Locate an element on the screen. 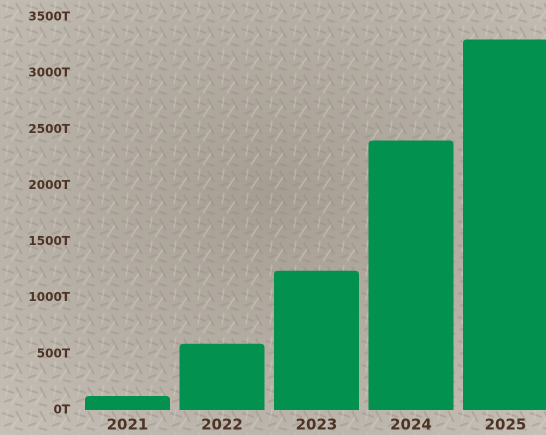  y-tick-label: 1000T is located at coordinates (49, 297).